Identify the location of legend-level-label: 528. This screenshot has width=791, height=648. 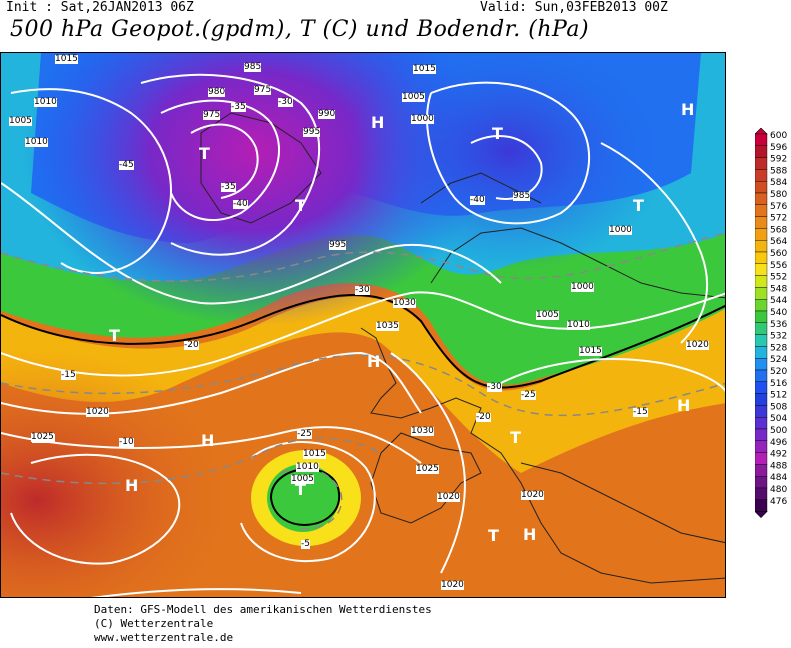
(778, 348).